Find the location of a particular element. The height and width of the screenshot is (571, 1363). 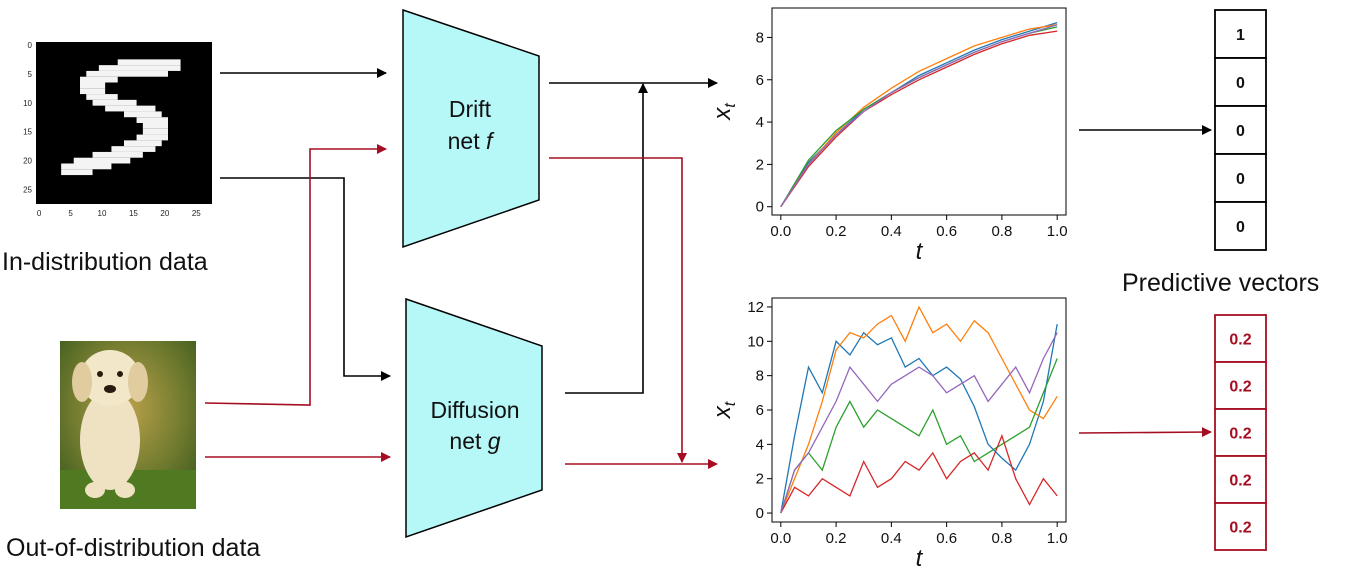

y-tick-label: 0 is located at coordinates (760, 513).